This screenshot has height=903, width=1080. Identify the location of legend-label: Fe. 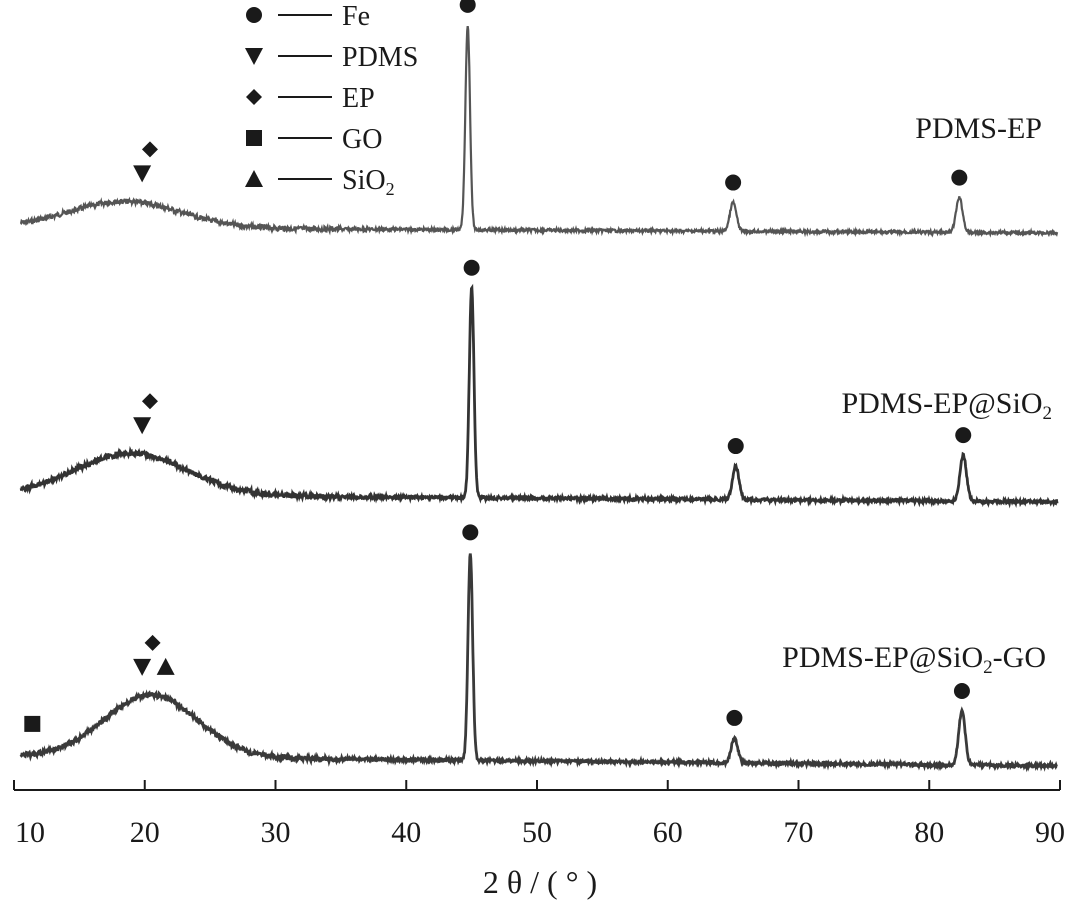
(356, 16).